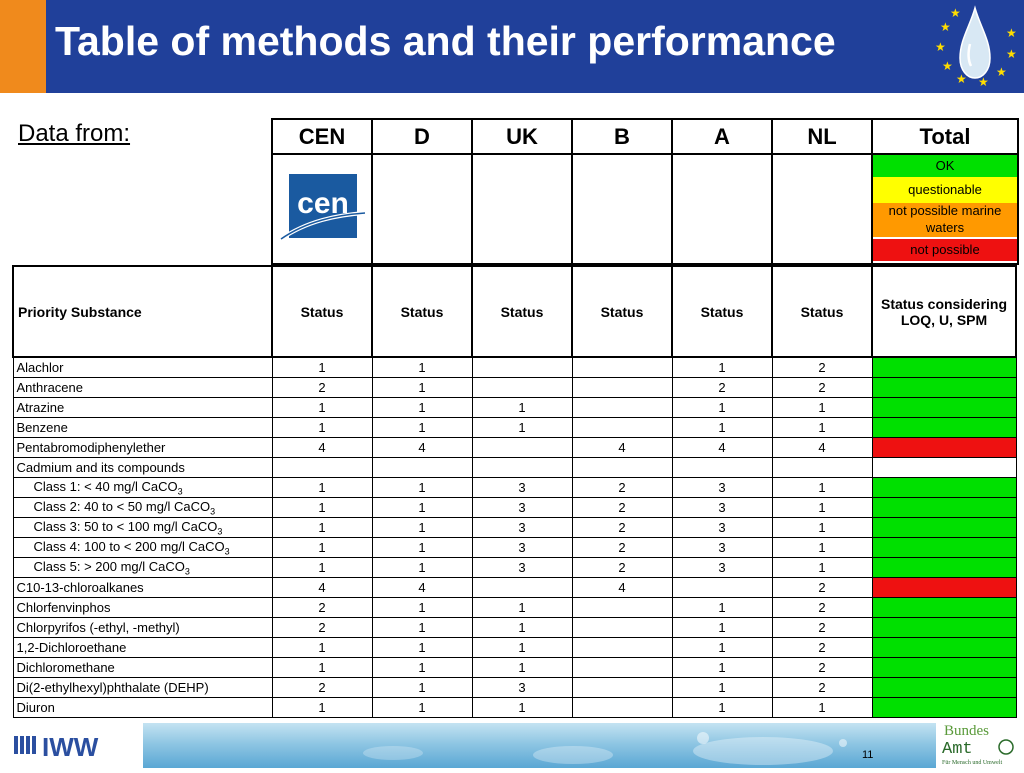 The height and width of the screenshot is (773, 1024). I want to click on total-header: Total, so click(945, 136).